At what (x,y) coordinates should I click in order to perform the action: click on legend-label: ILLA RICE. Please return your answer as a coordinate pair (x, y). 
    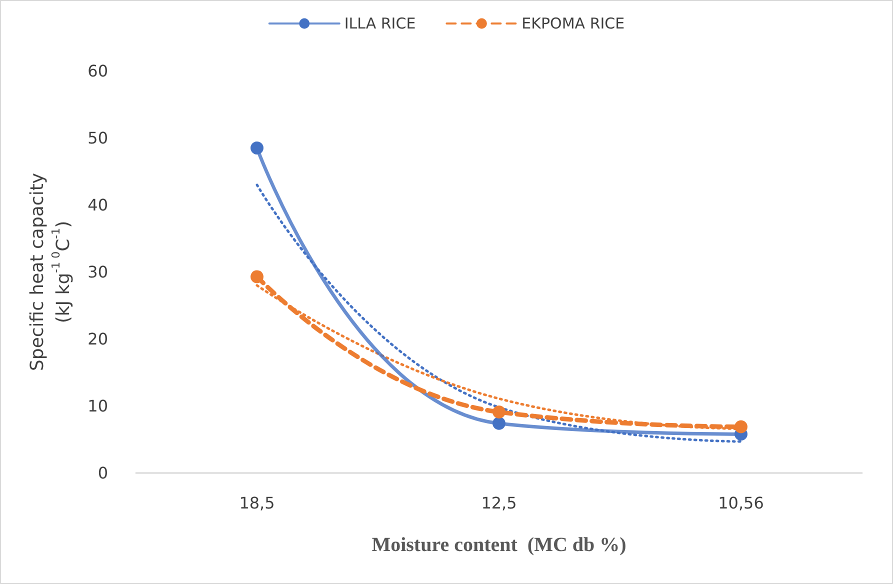
    Looking at the image, I should click on (380, 23).